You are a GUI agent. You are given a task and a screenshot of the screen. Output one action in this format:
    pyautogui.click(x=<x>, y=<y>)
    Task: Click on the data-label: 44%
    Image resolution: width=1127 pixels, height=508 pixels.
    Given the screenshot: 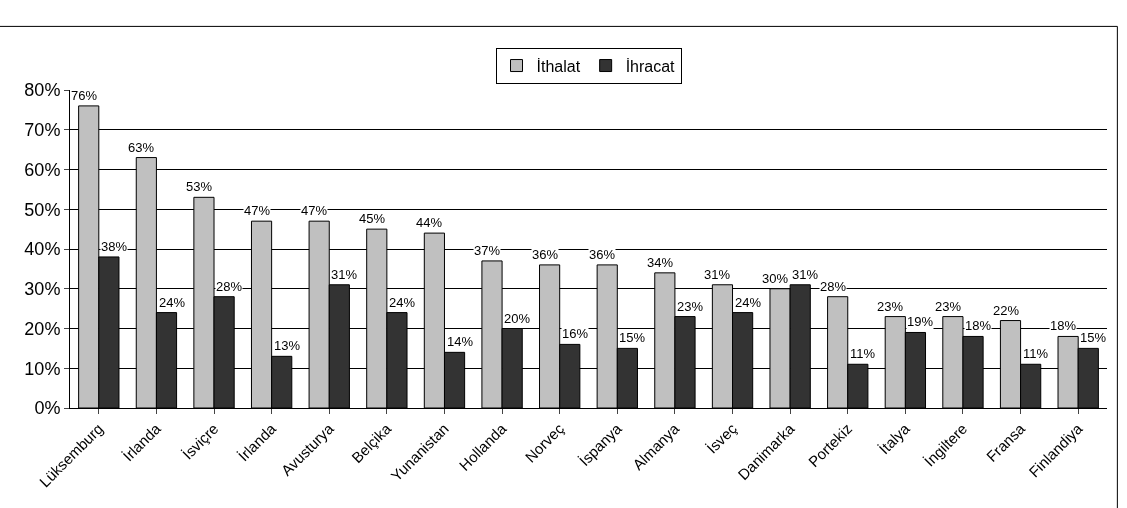 What is the action you would take?
    pyautogui.click(x=429, y=222)
    